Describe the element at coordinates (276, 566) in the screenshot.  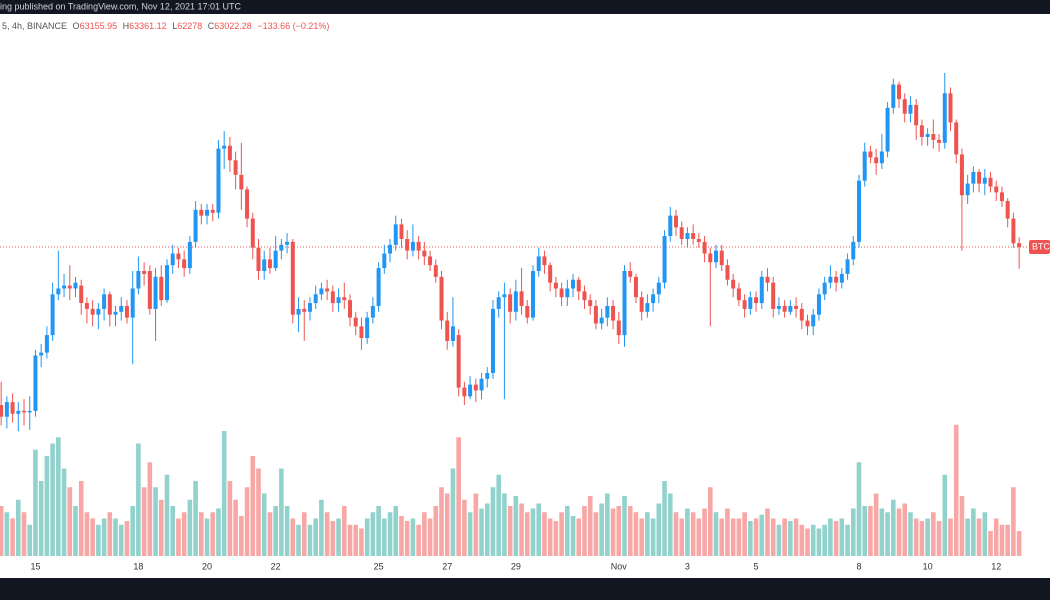
I see `x-tick-label: 22` at that location.